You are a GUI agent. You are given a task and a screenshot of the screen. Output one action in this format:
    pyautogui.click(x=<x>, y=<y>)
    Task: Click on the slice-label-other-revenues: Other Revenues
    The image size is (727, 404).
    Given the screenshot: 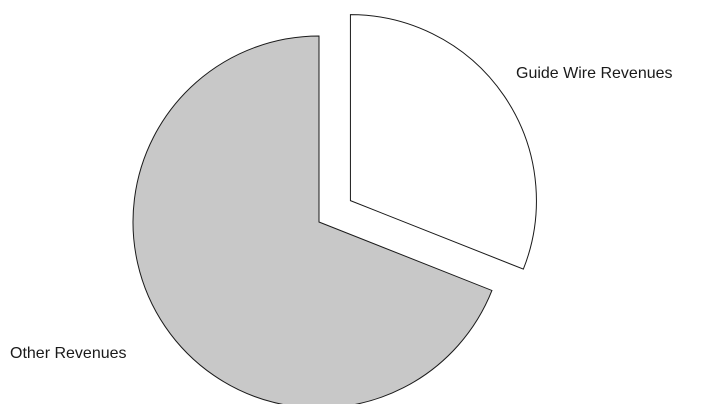 What is the action you would take?
    pyautogui.click(x=68, y=353)
    